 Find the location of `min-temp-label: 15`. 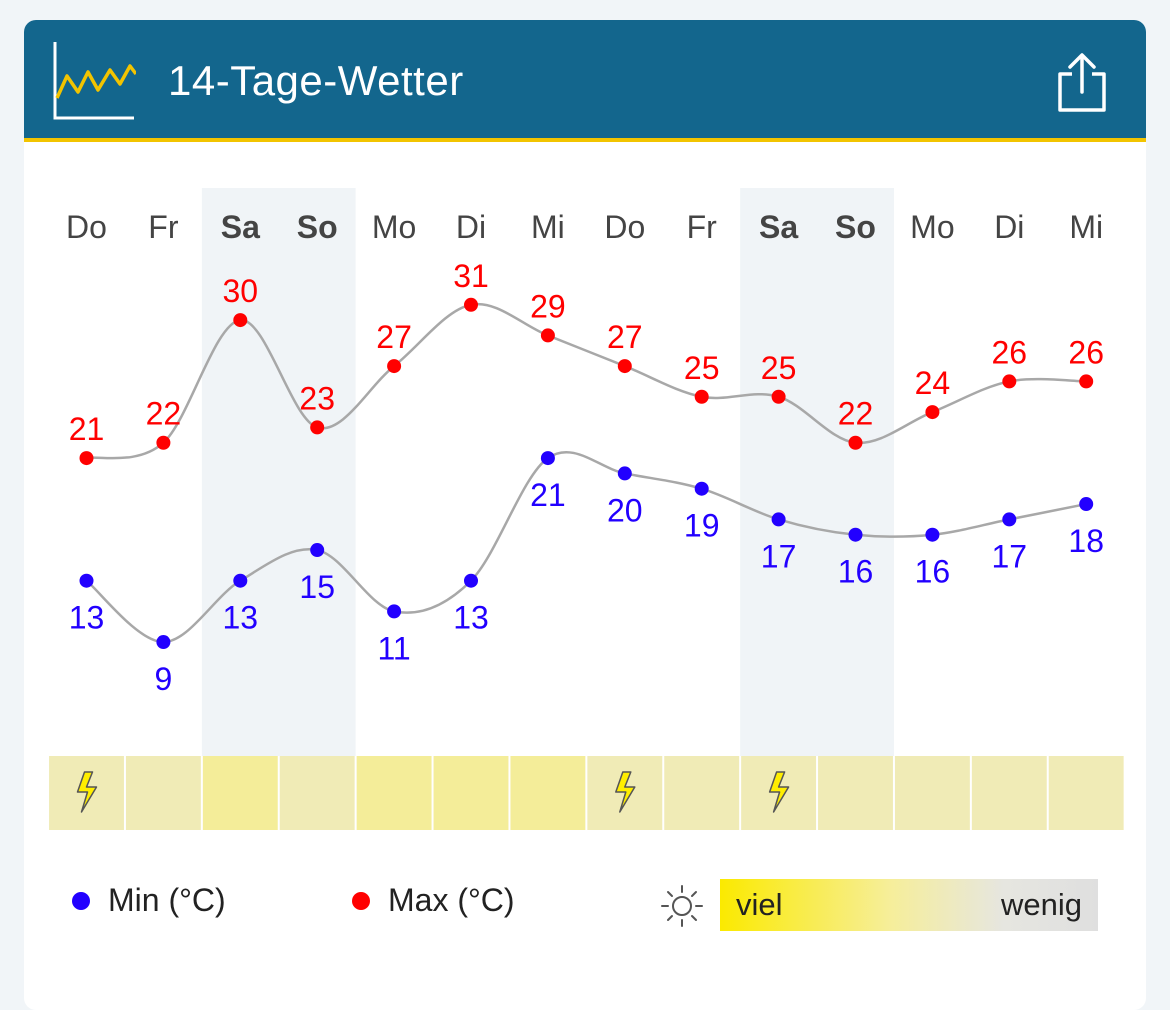

min-temp-label: 15 is located at coordinates (317, 587).